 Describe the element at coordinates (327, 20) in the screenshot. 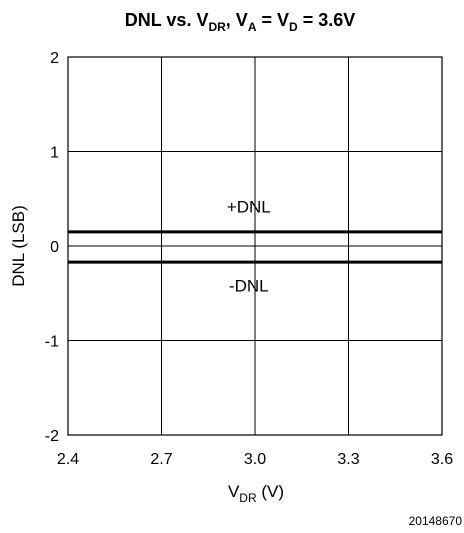

I see `title-end: = 3.6V` at that location.